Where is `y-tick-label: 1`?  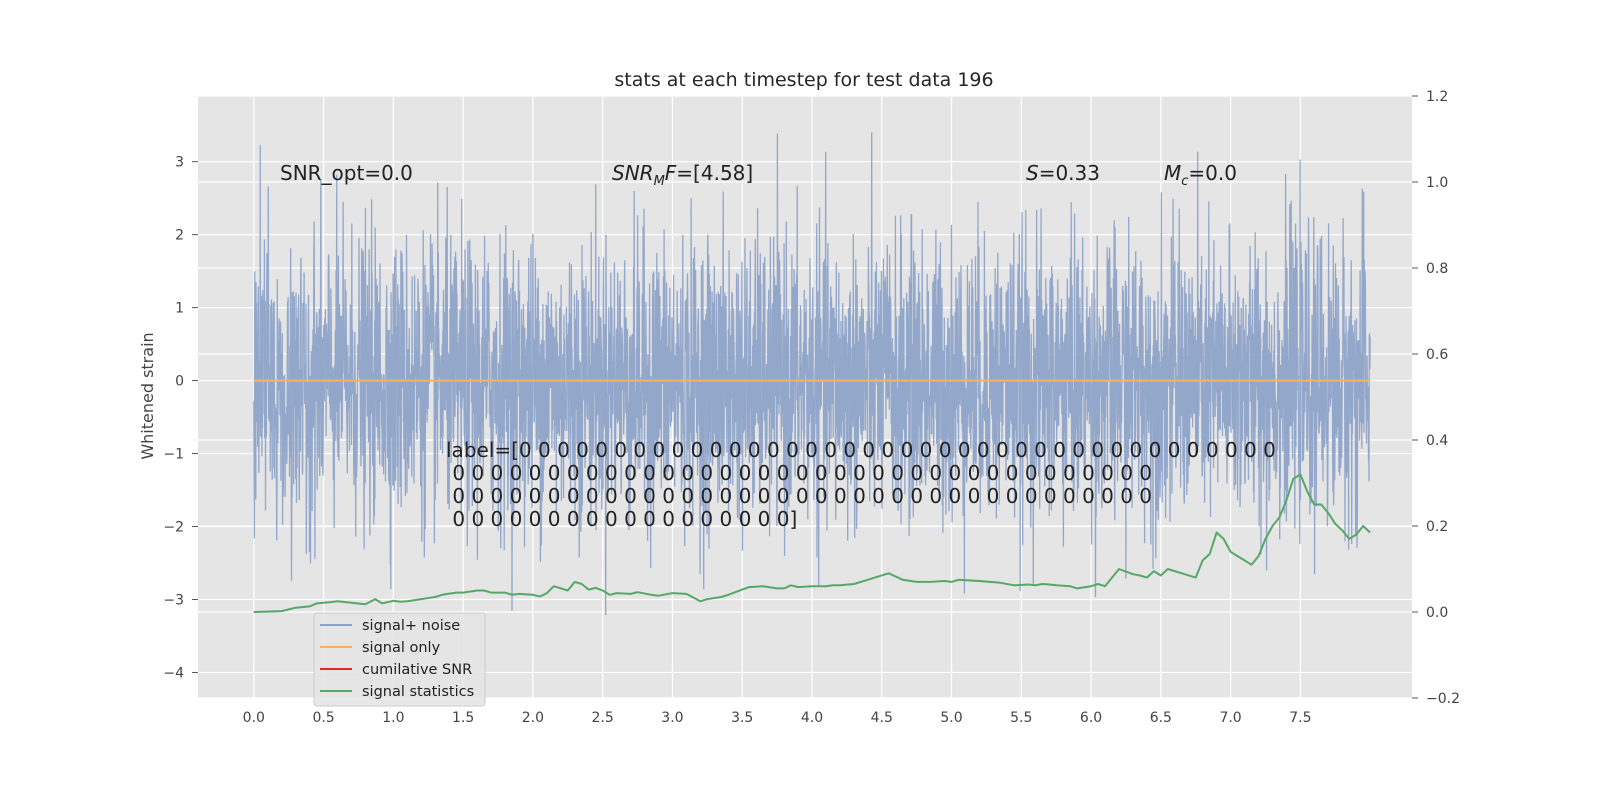
y-tick-label: 1 is located at coordinates (179, 309).